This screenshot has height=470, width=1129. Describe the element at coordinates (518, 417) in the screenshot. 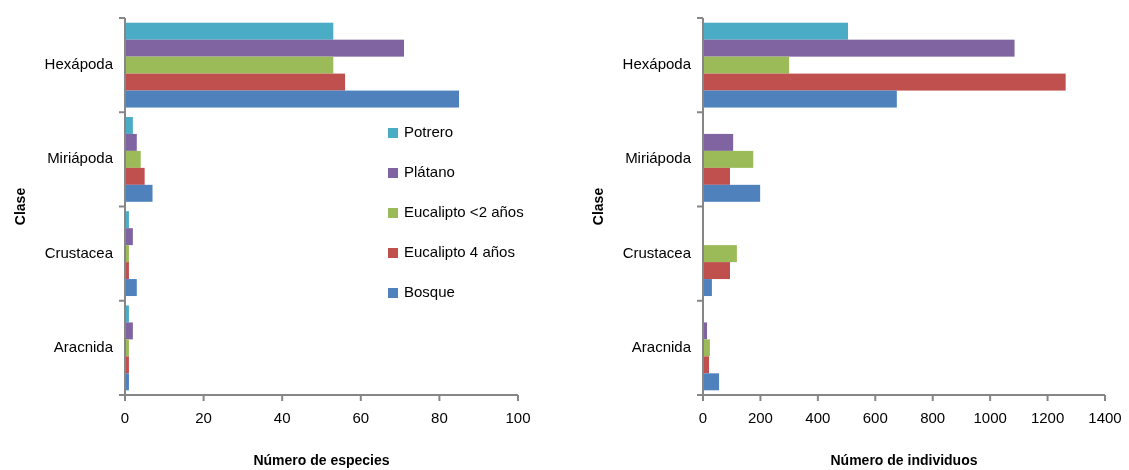

I see `x-tick-label: 100` at that location.